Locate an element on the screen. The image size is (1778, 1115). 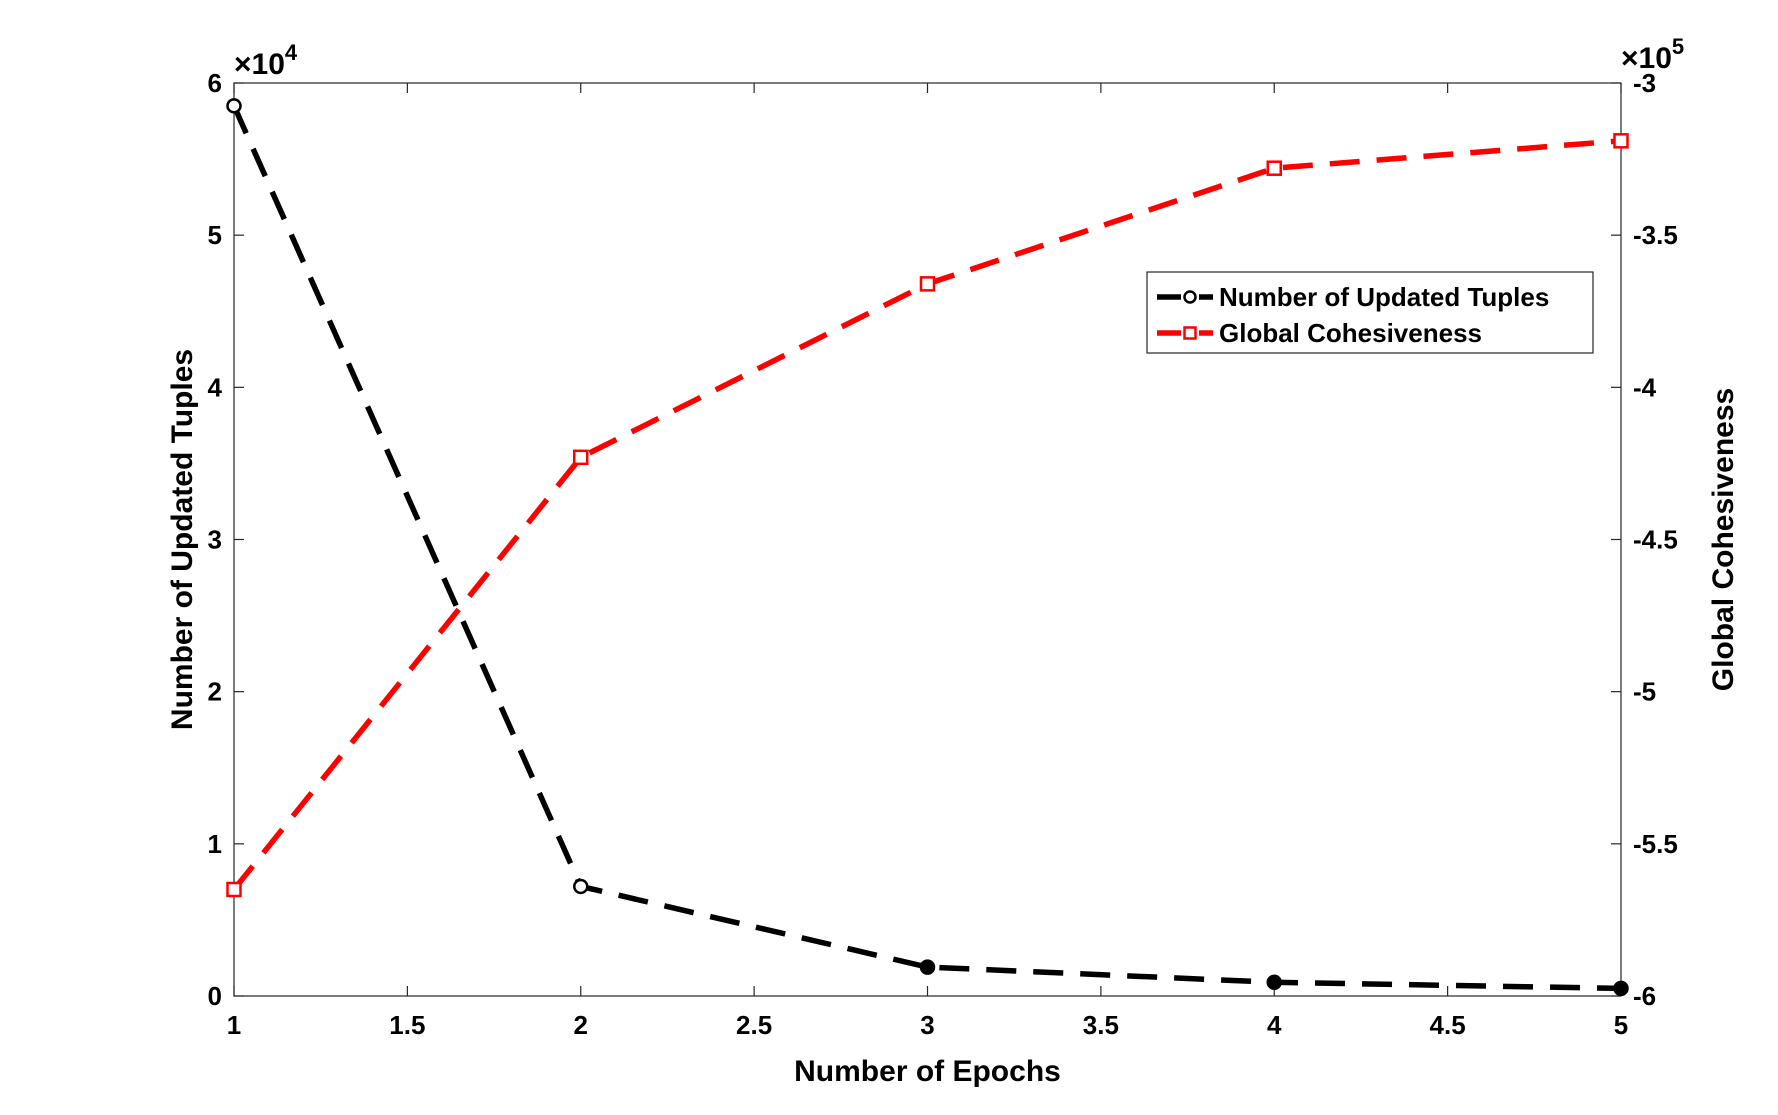
y-left-tick-label: 6 is located at coordinates (215, 83).